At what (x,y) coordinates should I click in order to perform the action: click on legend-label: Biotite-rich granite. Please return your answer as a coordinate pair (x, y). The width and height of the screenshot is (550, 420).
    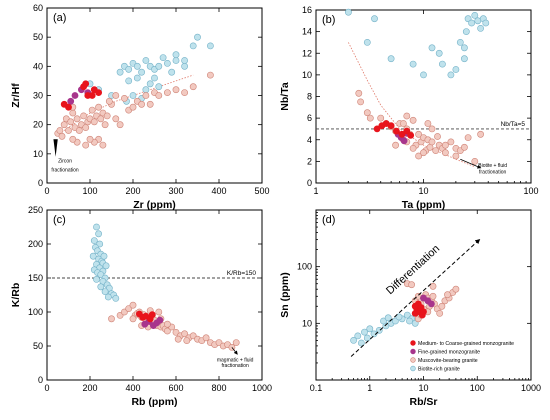
    Looking at the image, I should click on (439, 370).